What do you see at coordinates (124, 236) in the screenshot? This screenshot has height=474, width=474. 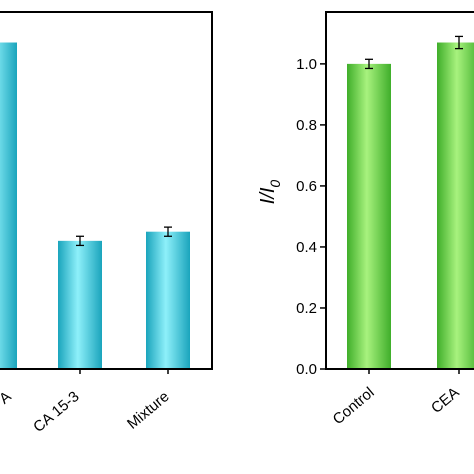 I see `left-error-bars-group` at bounding box center [124, 236].